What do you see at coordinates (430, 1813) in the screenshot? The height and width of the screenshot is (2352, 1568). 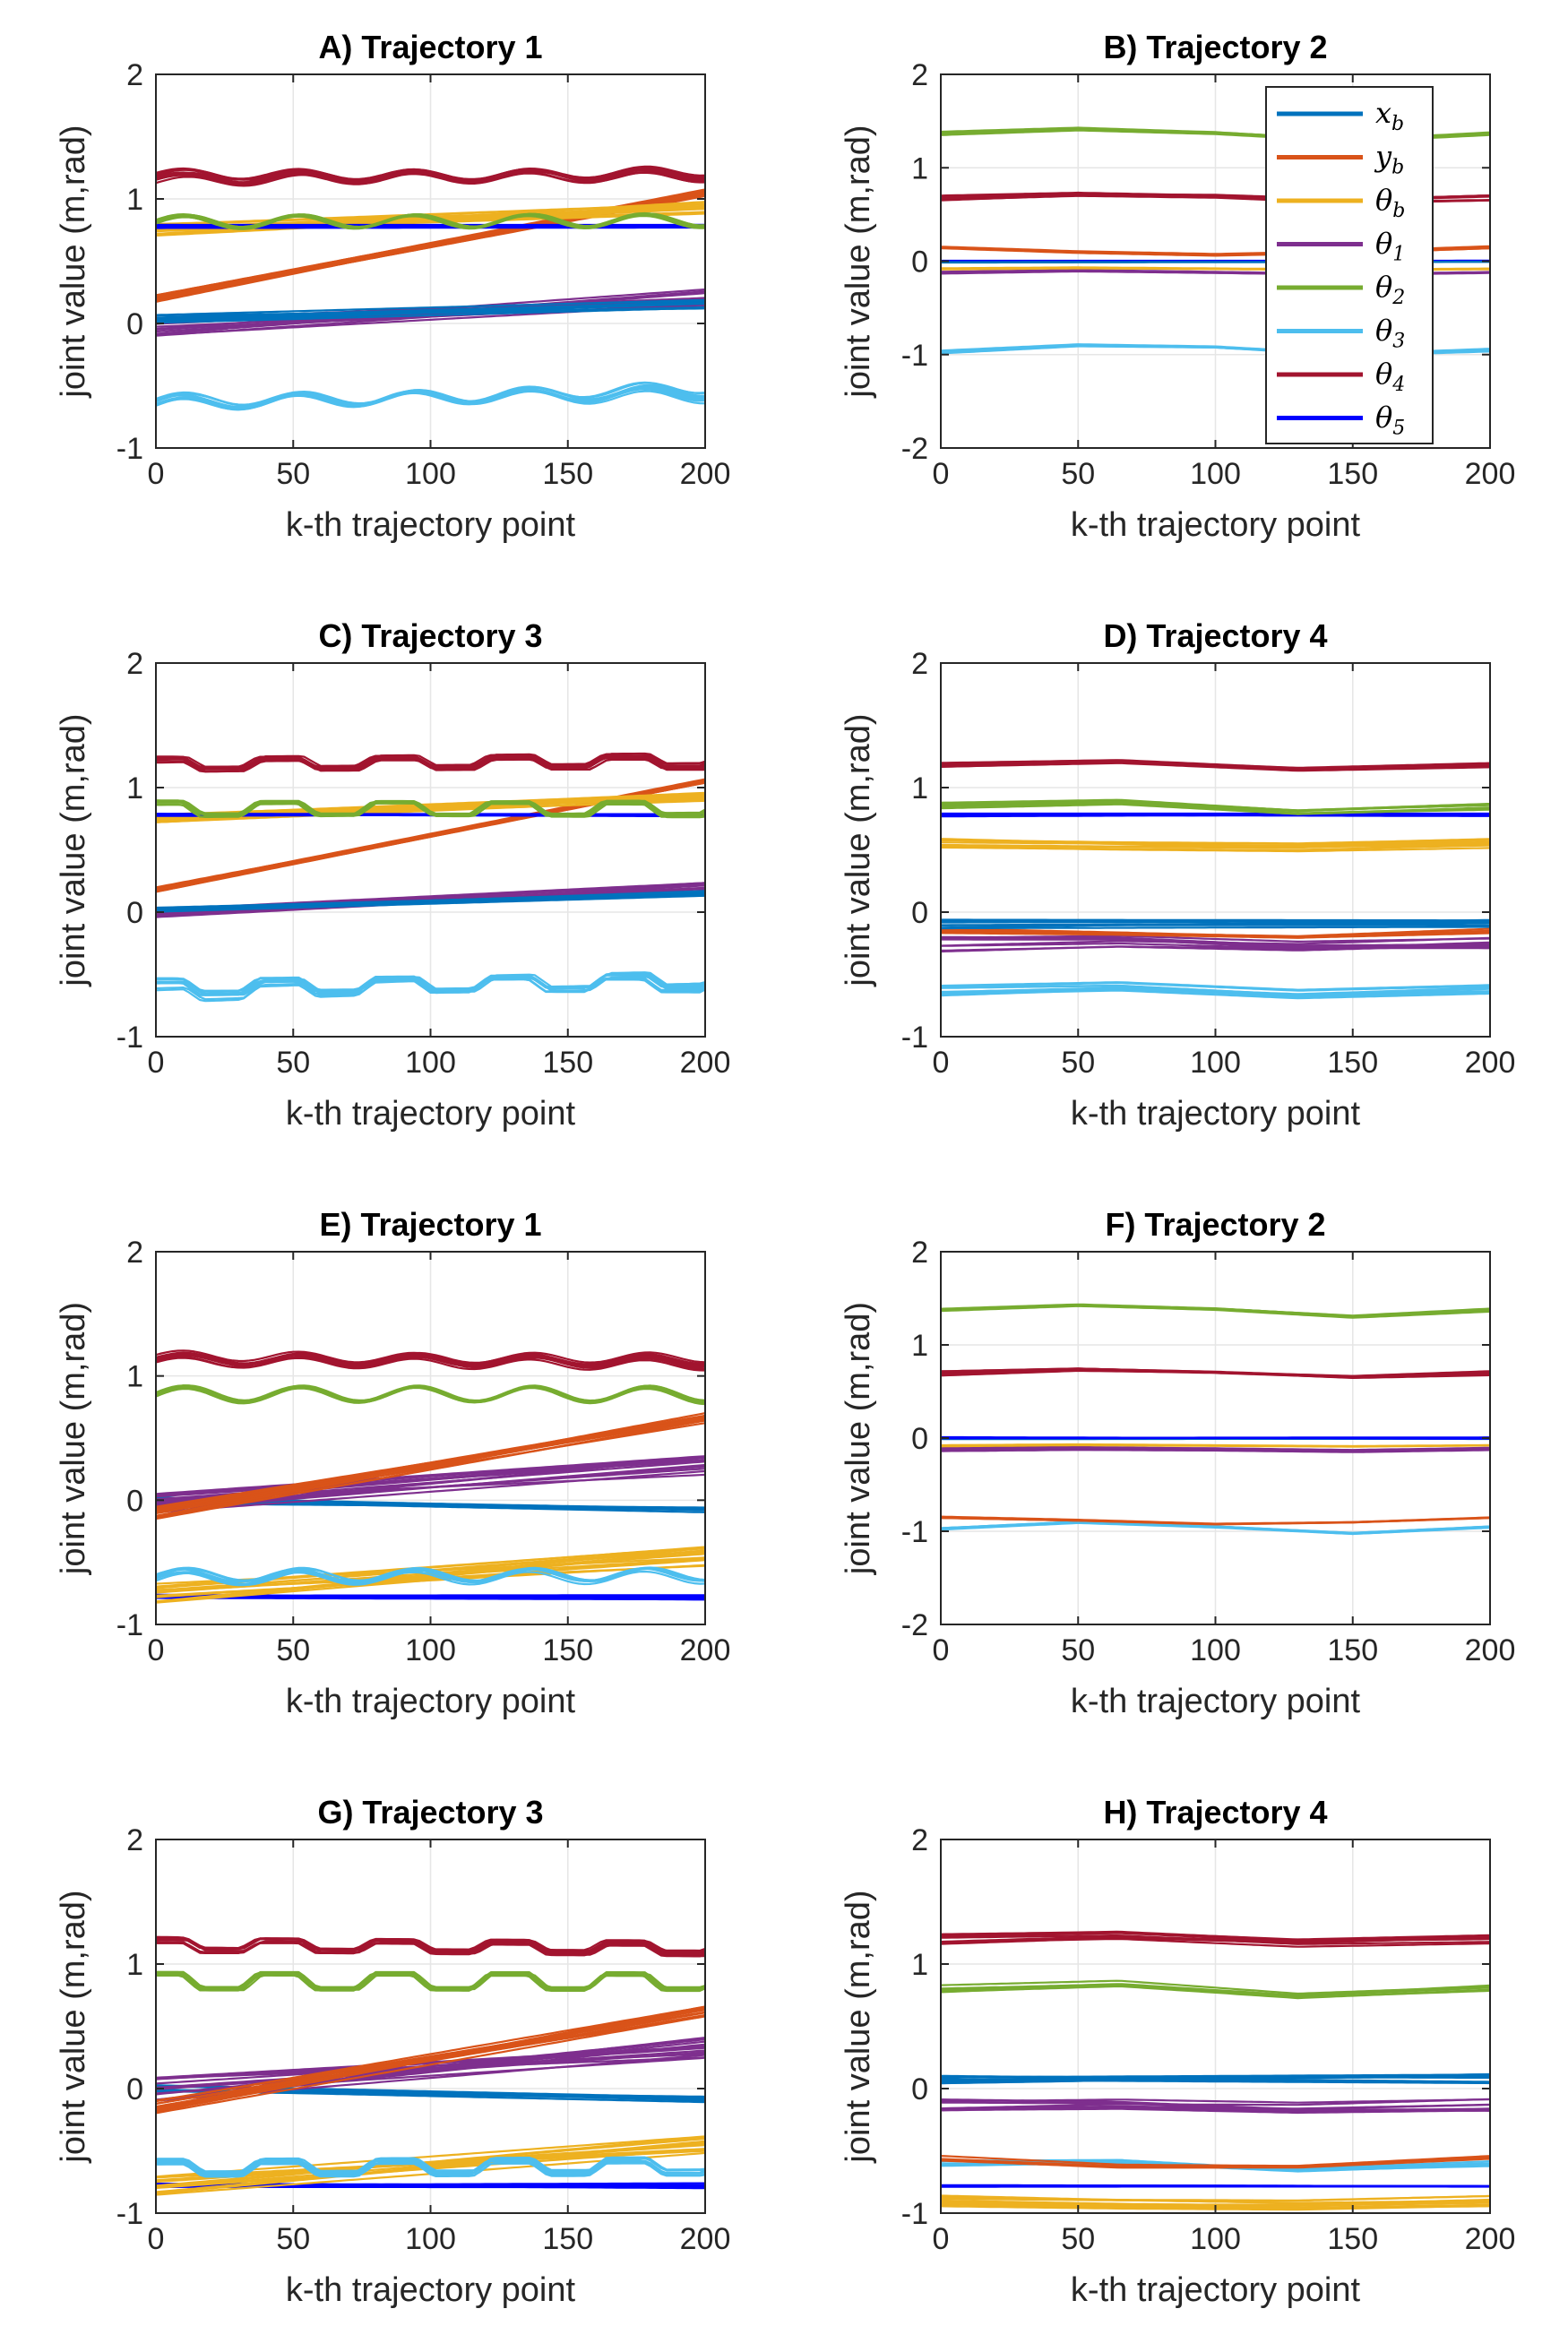 I see `panel-title: G) Trajectory 3` at bounding box center [430, 1813].